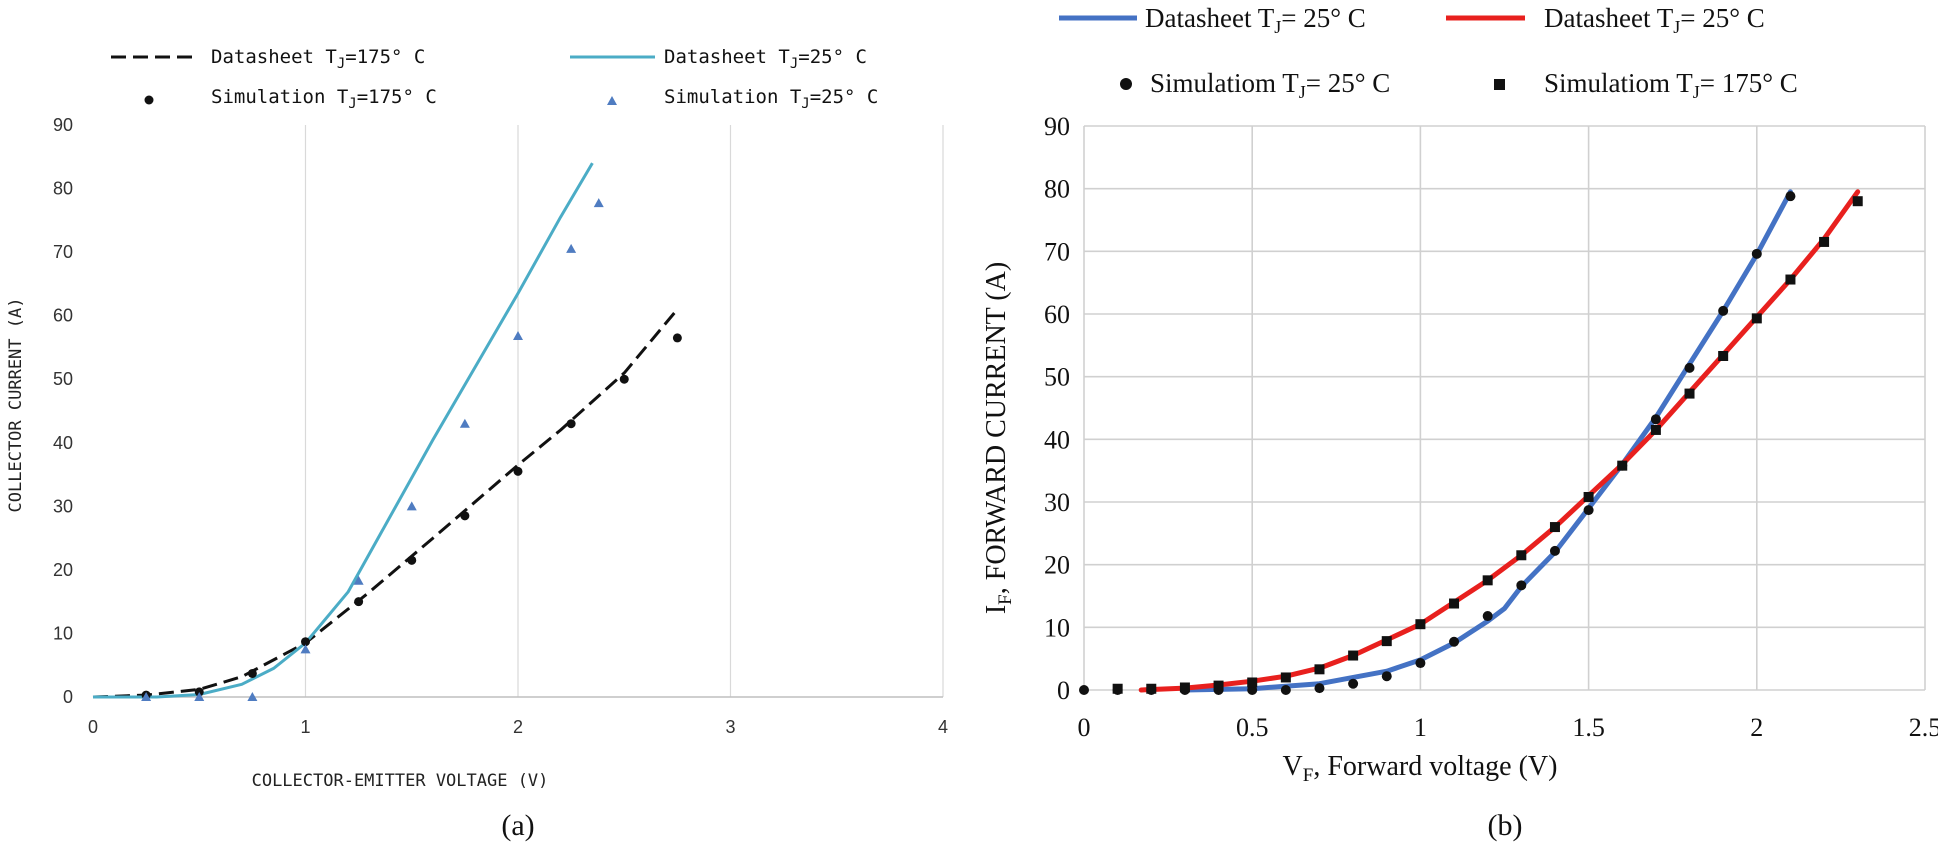 This screenshot has width=1938, height=847. Describe the element at coordinates (1420, 727) in the screenshot. I see `x-tick-label-b: 1` at that location.